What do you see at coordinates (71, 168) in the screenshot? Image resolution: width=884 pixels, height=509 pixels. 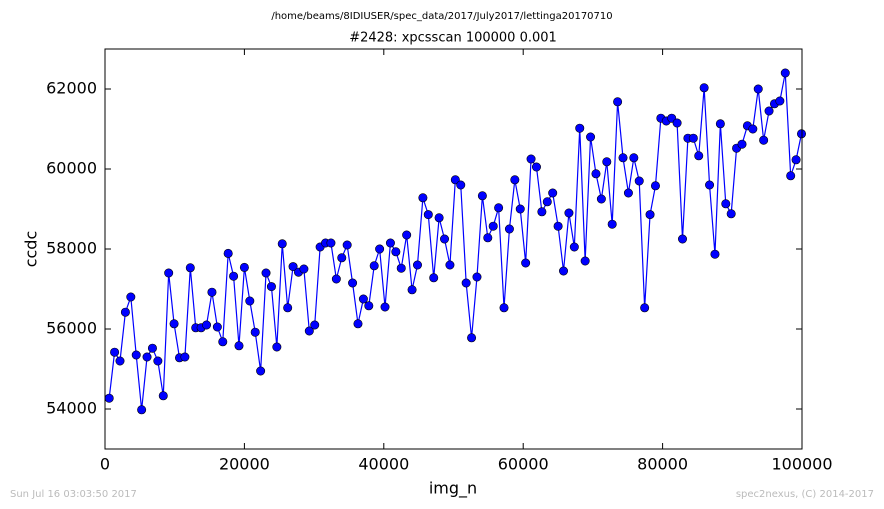 I see `y-tick-label: 60000` at bounding box center [71, 168].